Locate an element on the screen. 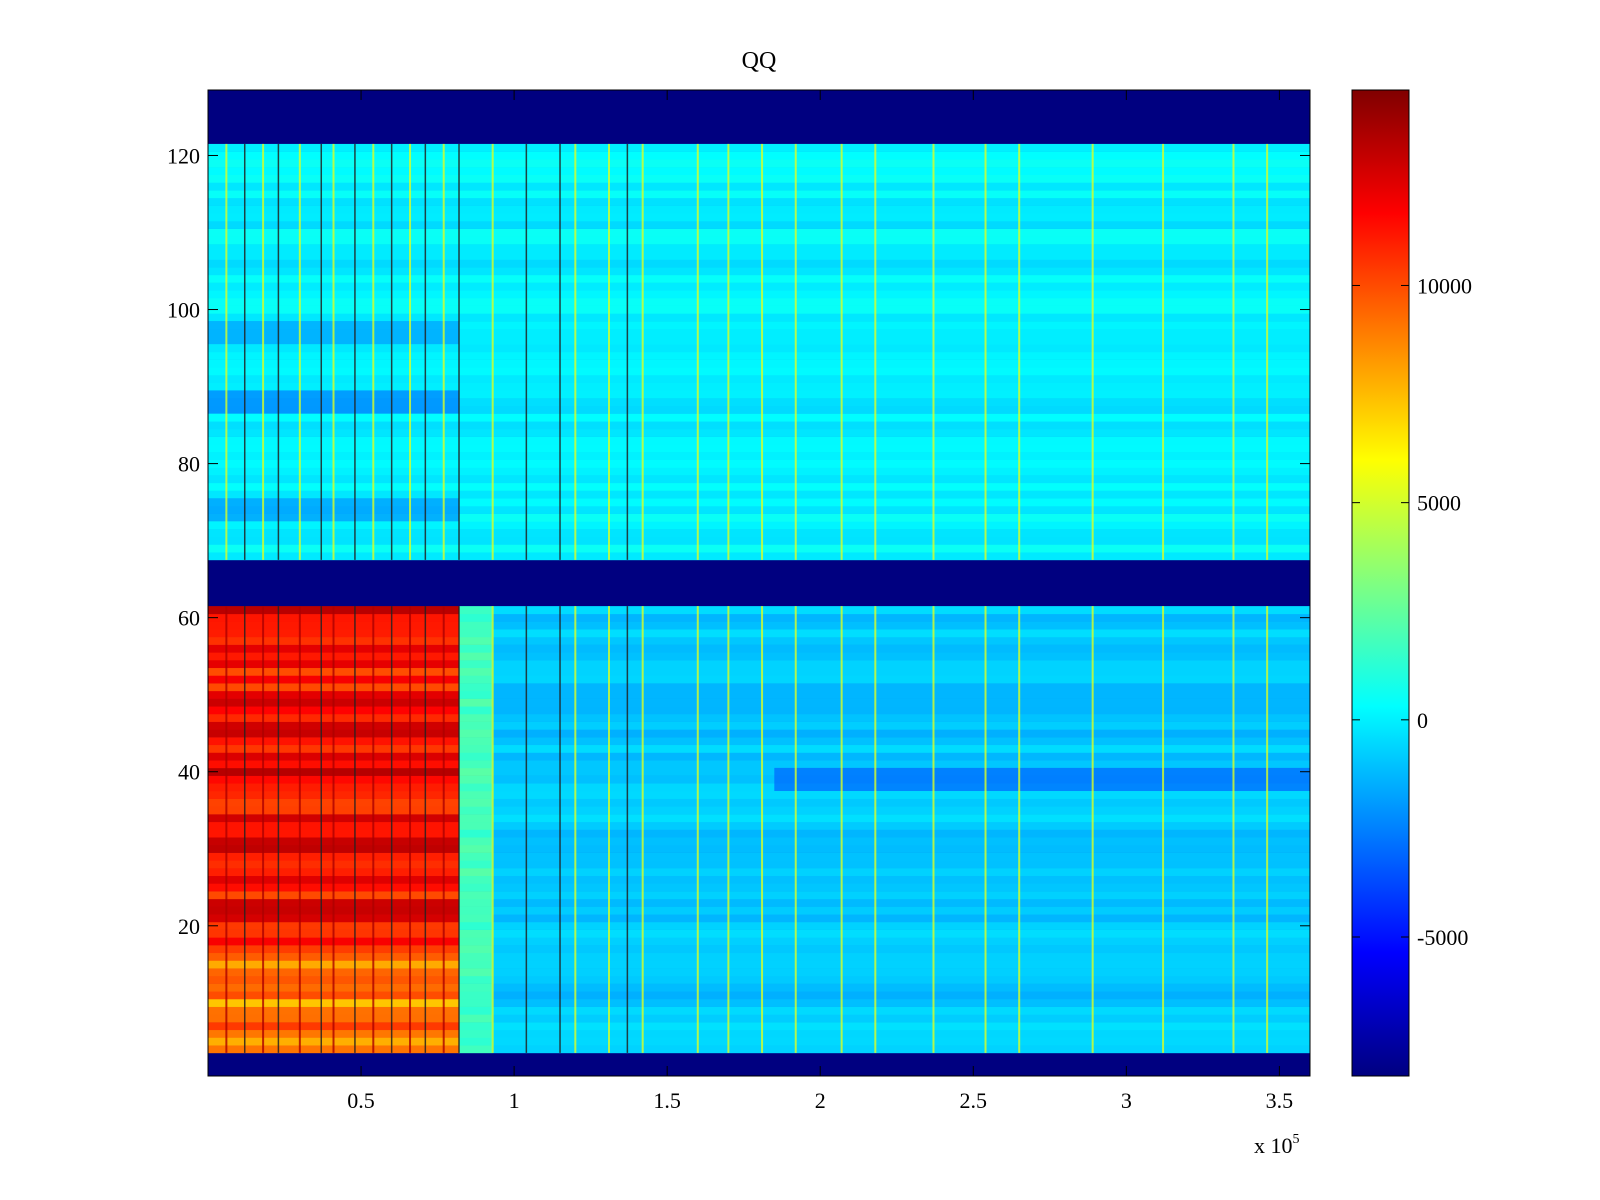 The height and width of the screenshot is (1200, 1600). y-tick-label: 80 is located at coordinates (189, 464).